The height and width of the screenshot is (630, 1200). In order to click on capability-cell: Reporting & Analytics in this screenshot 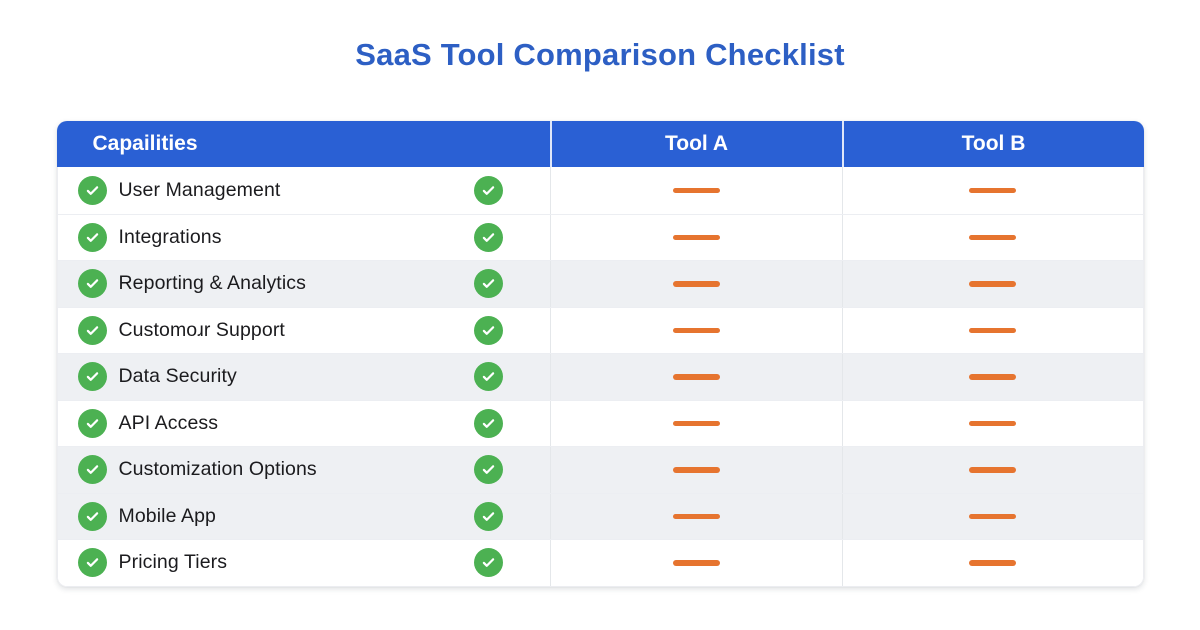, I will do `click(304, 284)`.